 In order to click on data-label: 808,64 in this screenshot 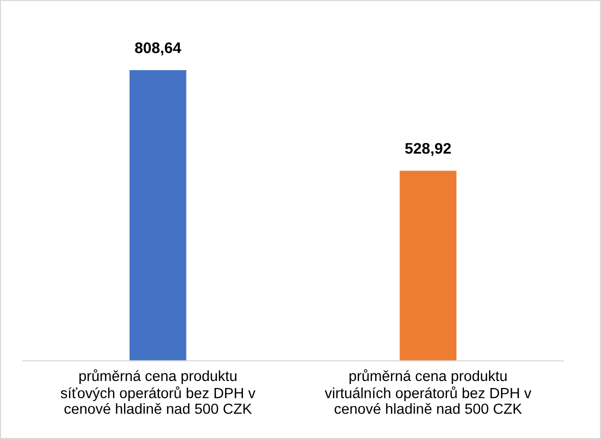, I will do `click(158, 49)`.